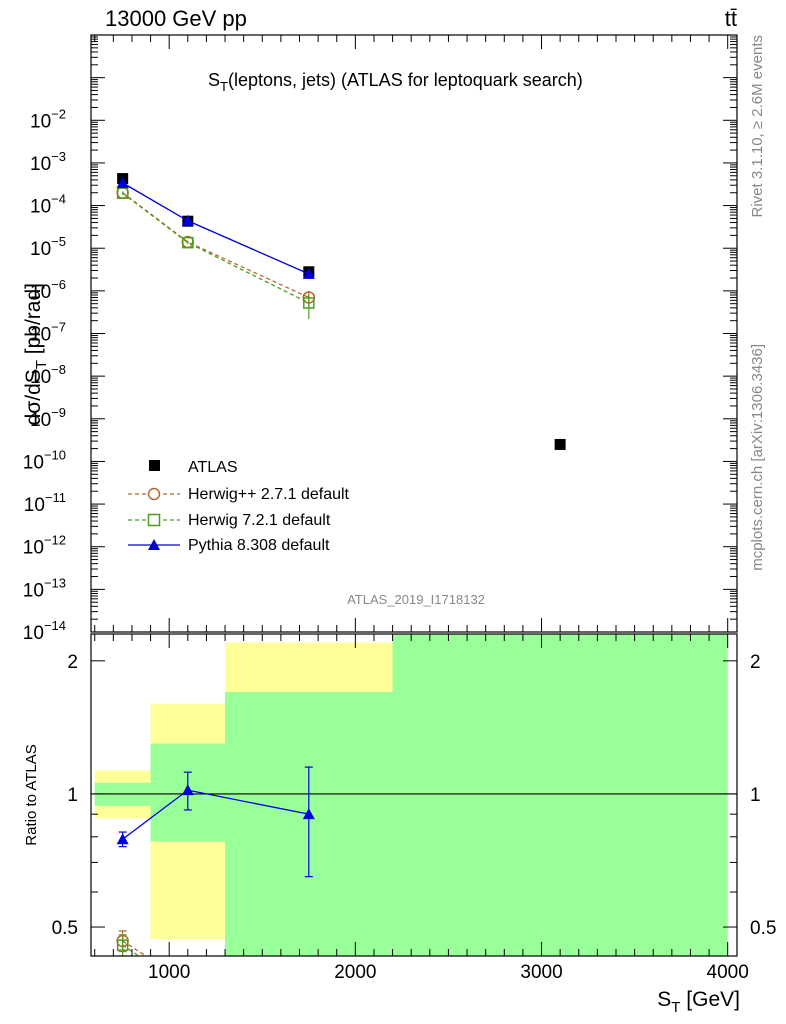 This screenshot has height=1024, width=786. What do you see at coordinates (560, 795) in the screenshot?
I see `ratio-band-green` at bounding box center [560, 795].